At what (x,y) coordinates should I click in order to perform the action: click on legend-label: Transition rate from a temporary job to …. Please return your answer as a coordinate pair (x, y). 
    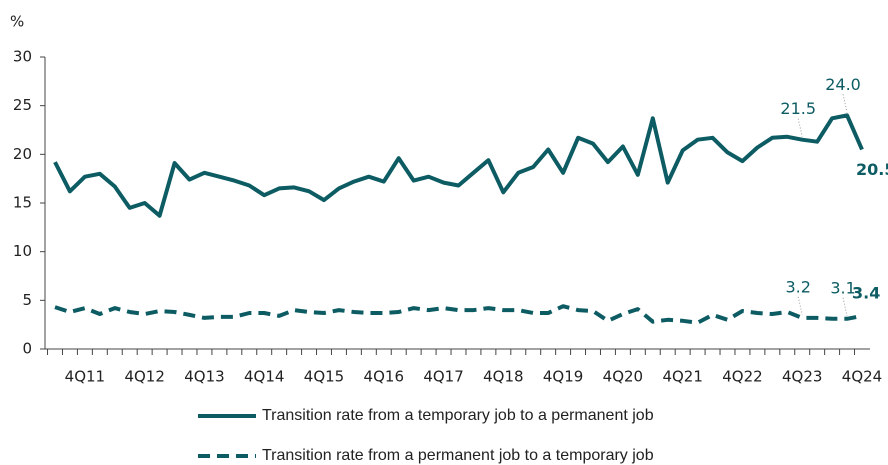
    Looking at the image, I should click on (458, 415).